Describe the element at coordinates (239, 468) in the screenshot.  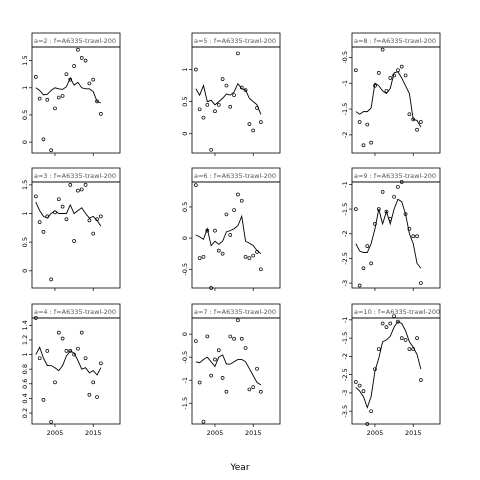
I see `x-axis-title: Year` at that location.